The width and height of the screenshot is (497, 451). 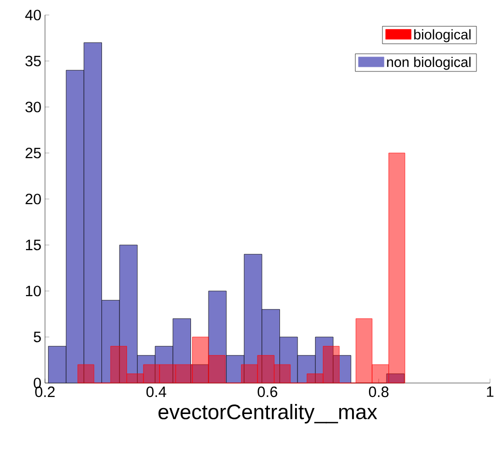 What do you see at coordinates (156, 392) in the screenshot?
I see `x-tick-label: 0.4` at bounding box center [156, 392].